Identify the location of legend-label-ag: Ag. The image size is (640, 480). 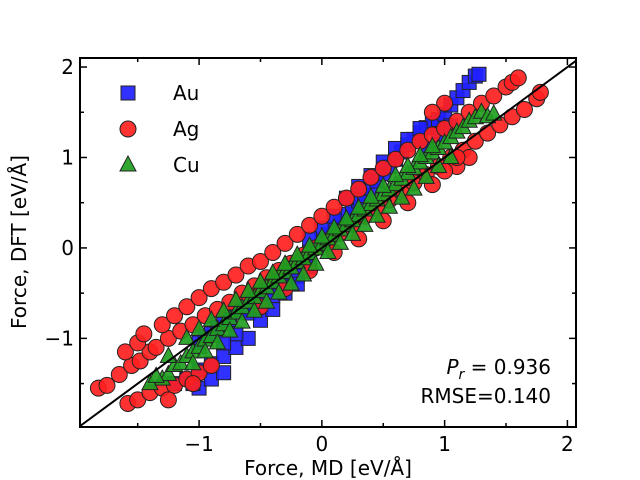
(186, 129).